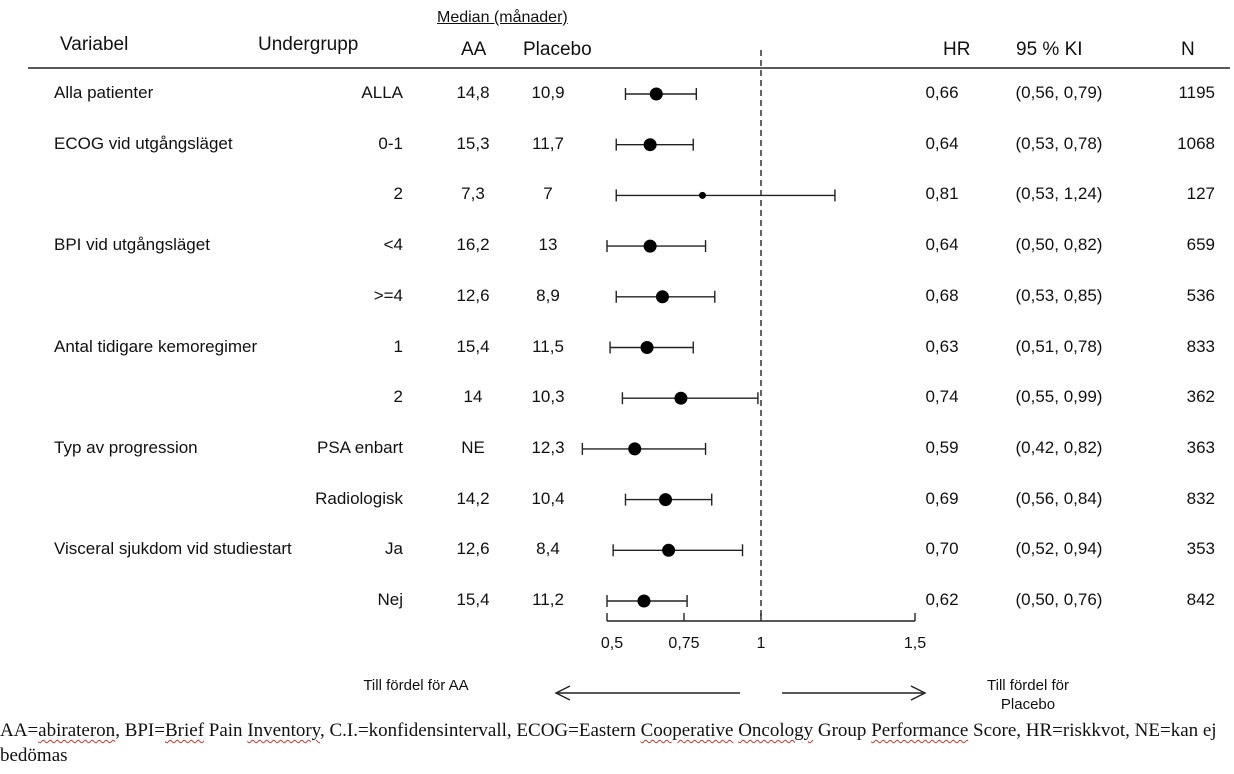 Image resolution: width=1234 pixels, height=774 pixels. I want to click on row-variable-label: Typ av progression, so click(126, 447).